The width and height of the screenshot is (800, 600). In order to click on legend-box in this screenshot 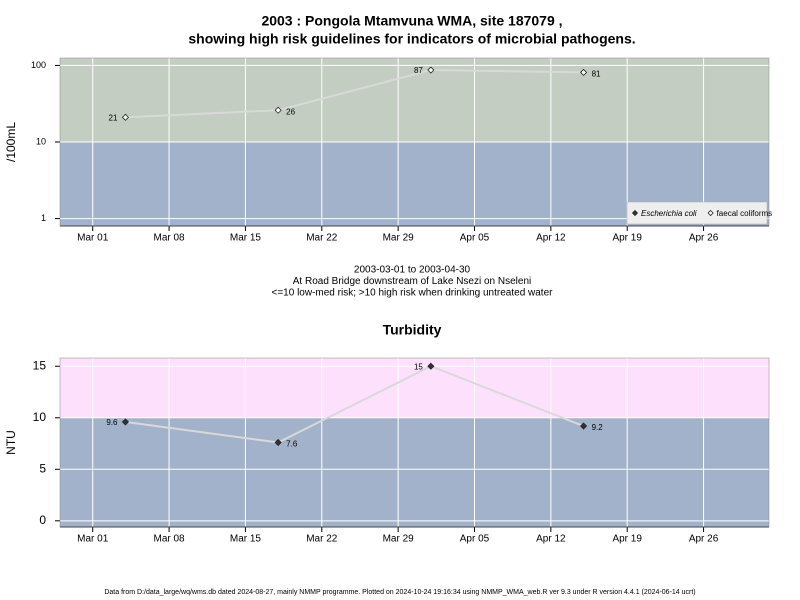, I will do `click(697, 213)`.